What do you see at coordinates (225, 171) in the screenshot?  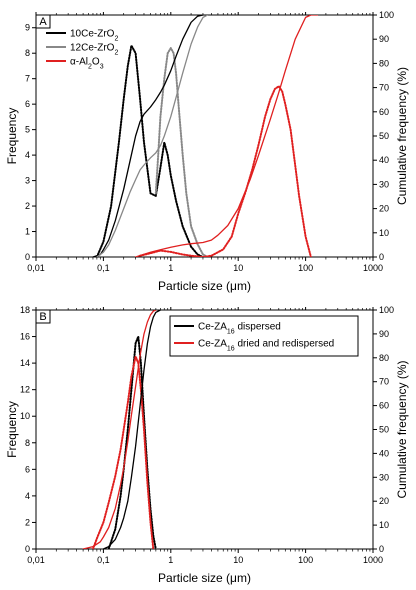 I see `frequency-line-al2o3` at bounding box center [225, 171].